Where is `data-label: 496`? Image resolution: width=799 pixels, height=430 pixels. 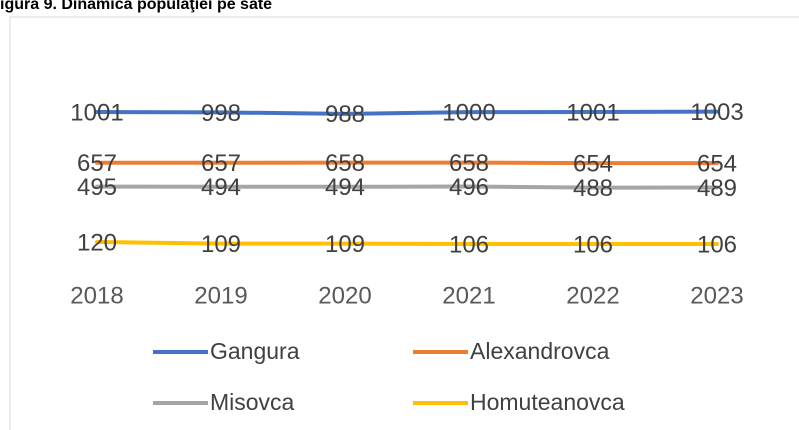 data-label: 496 is located at coordinates (469, 187).